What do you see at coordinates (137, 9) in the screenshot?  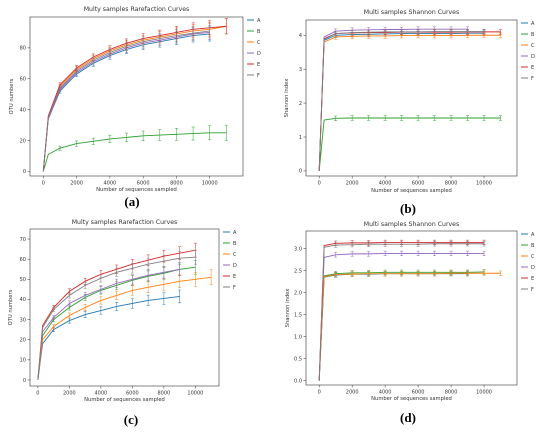 I see `chart-title: Multy samples Rarefaction Curves` at bounding box center [137, 9].